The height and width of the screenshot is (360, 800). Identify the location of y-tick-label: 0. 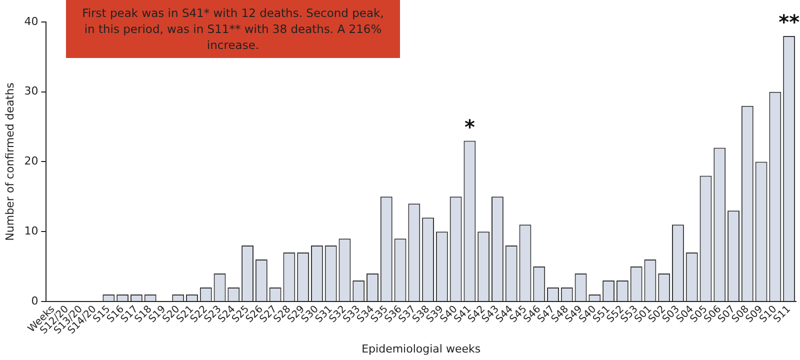
(34, 301).